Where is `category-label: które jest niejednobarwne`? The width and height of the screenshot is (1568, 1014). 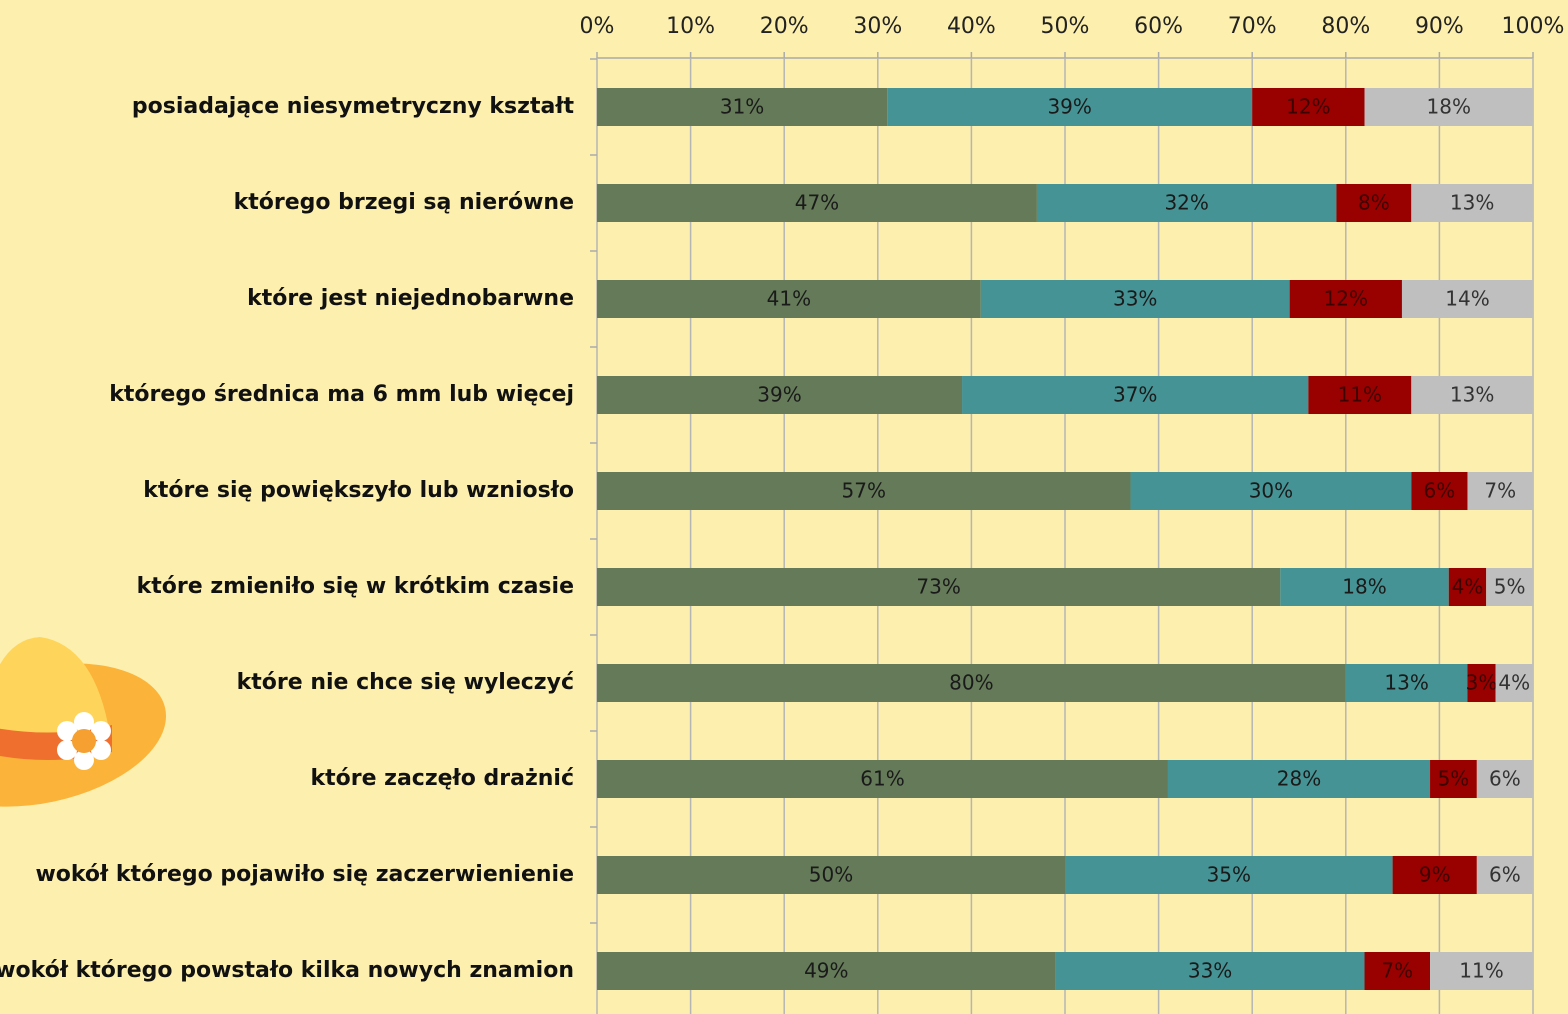 category-label: które jest niejednobarwne is located at coordinates (410, 298).